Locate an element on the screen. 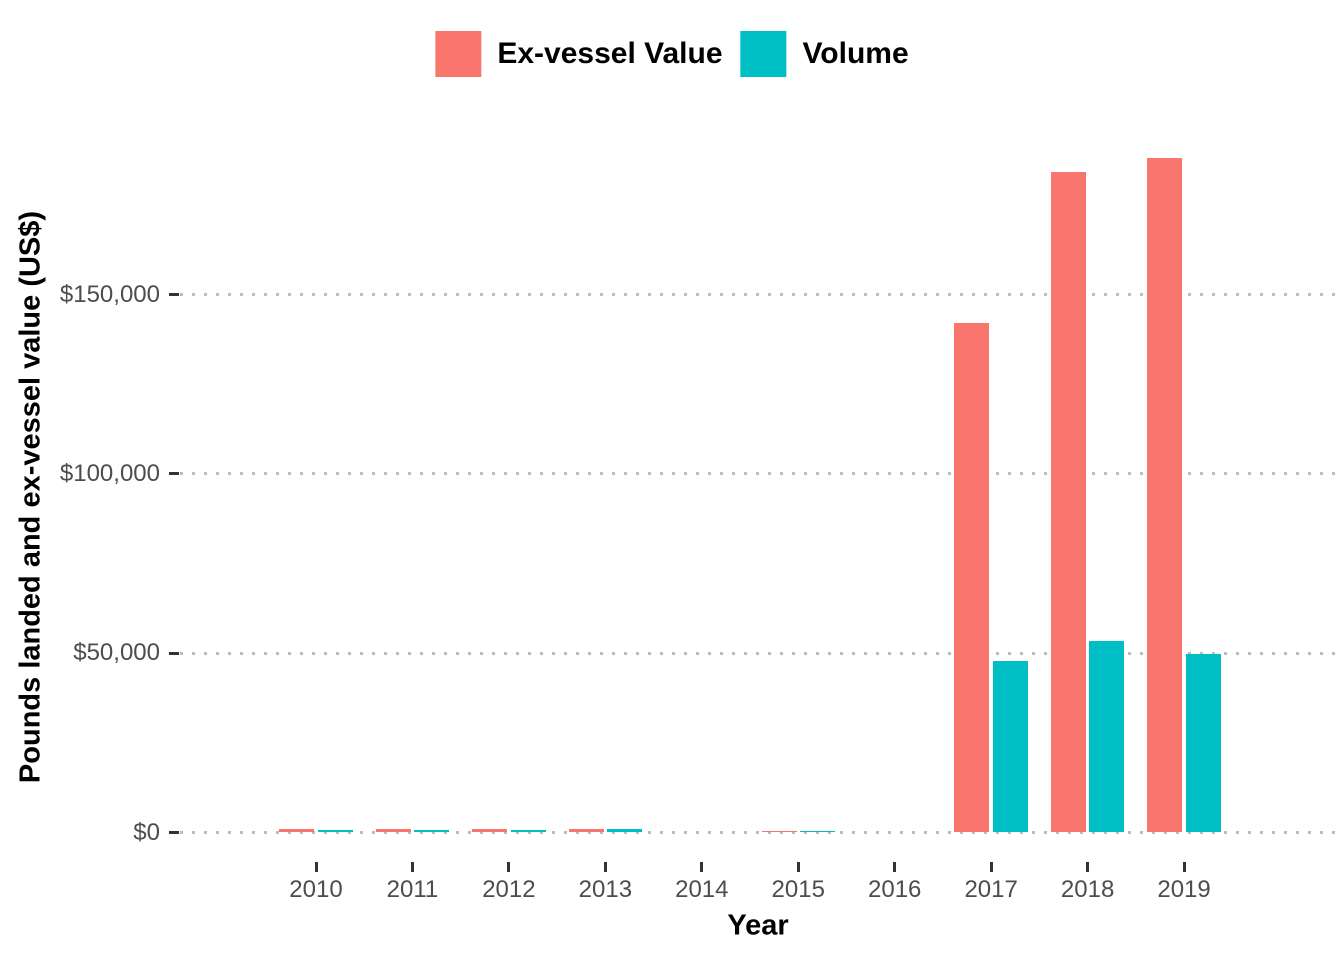 This screenshot has width=1344, height=960. x-tick-label: 2013 is located at coordinates (605, 889).